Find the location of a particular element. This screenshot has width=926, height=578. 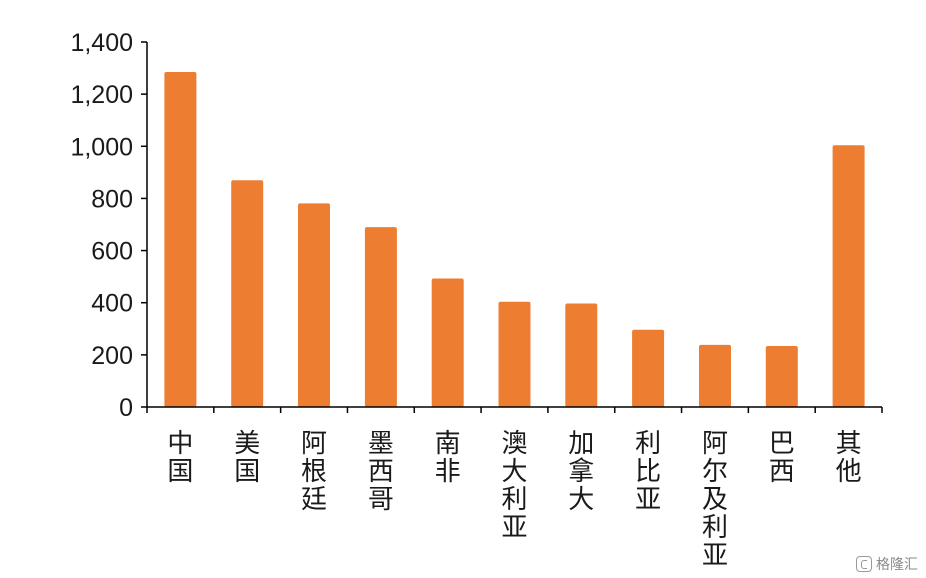

y-tick-label: 0 is located at coordinates (126, 408).